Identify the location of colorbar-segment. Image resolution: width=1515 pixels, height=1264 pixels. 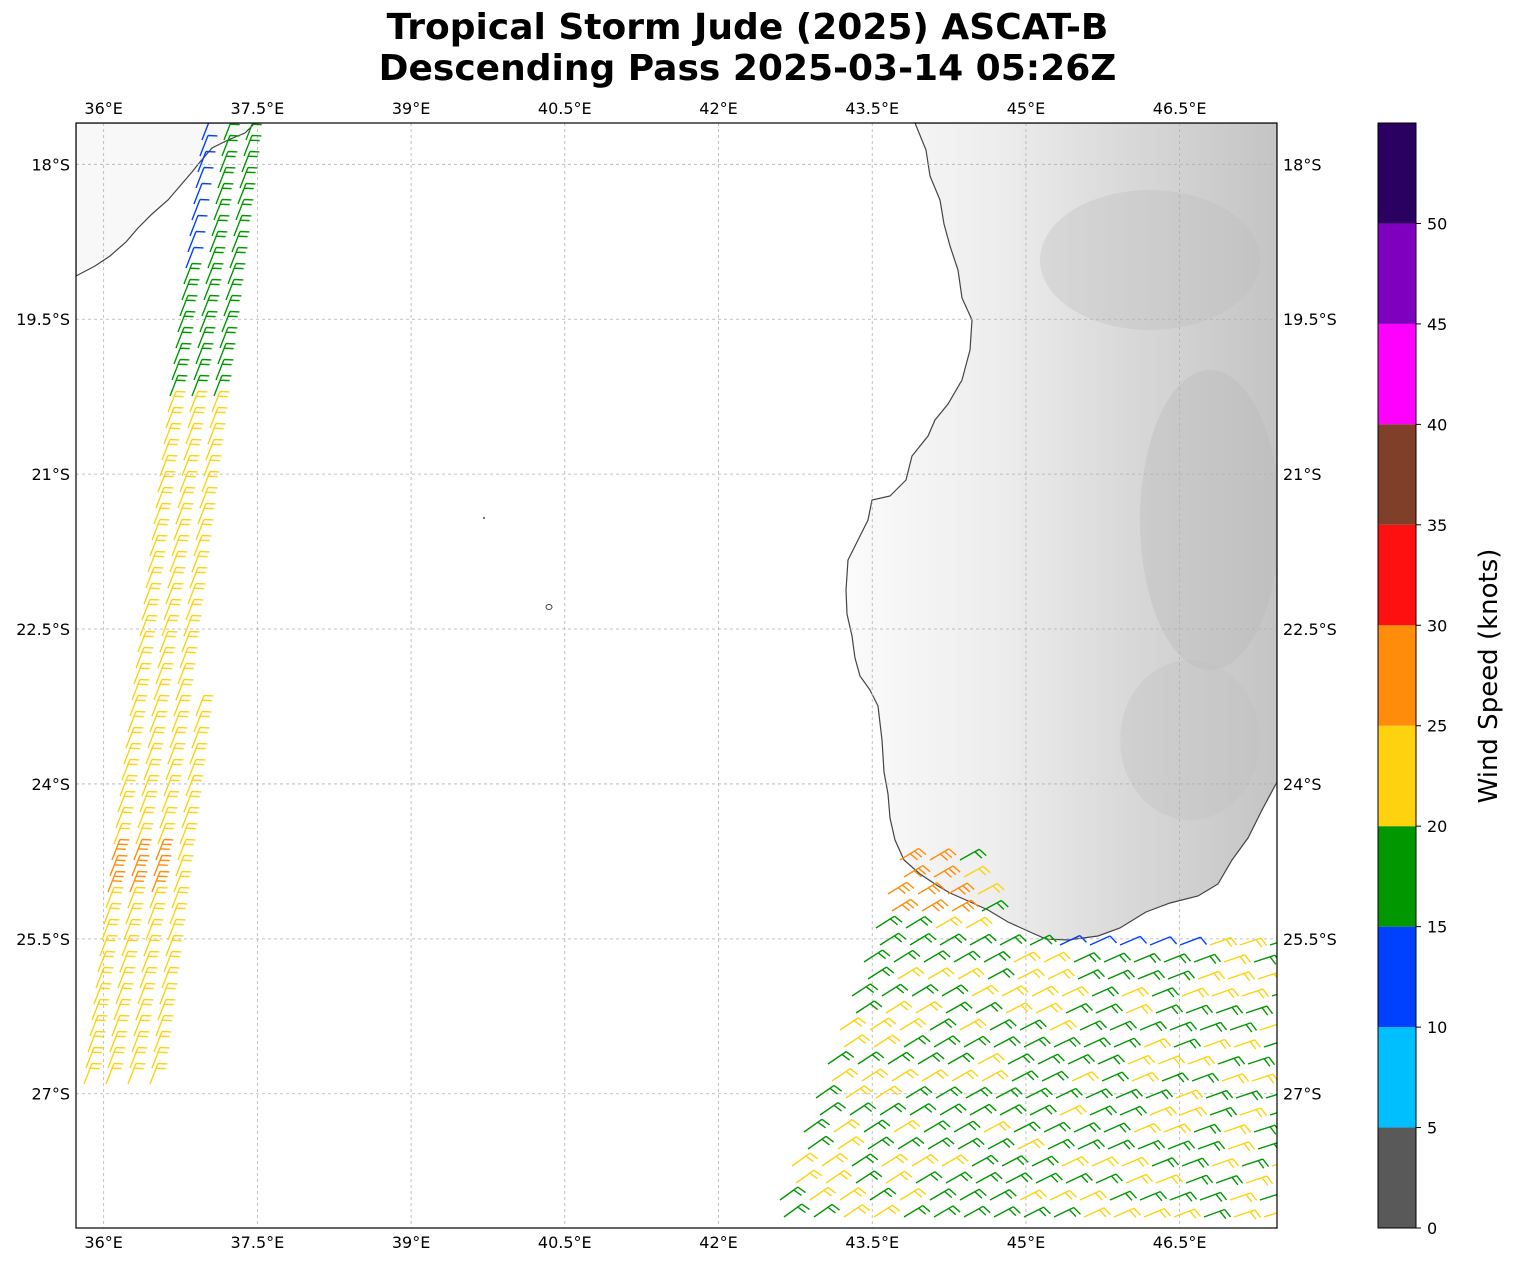
(1397, 474).